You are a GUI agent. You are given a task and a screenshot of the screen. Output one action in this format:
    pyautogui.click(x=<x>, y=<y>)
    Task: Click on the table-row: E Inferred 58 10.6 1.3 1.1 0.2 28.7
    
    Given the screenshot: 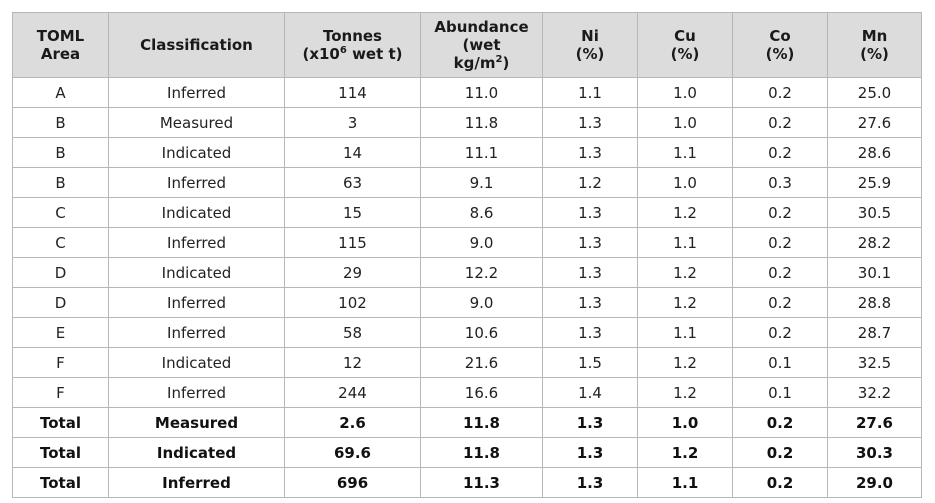 What is the action you would take?
    pyautogui.click(x=467, y=332)
    